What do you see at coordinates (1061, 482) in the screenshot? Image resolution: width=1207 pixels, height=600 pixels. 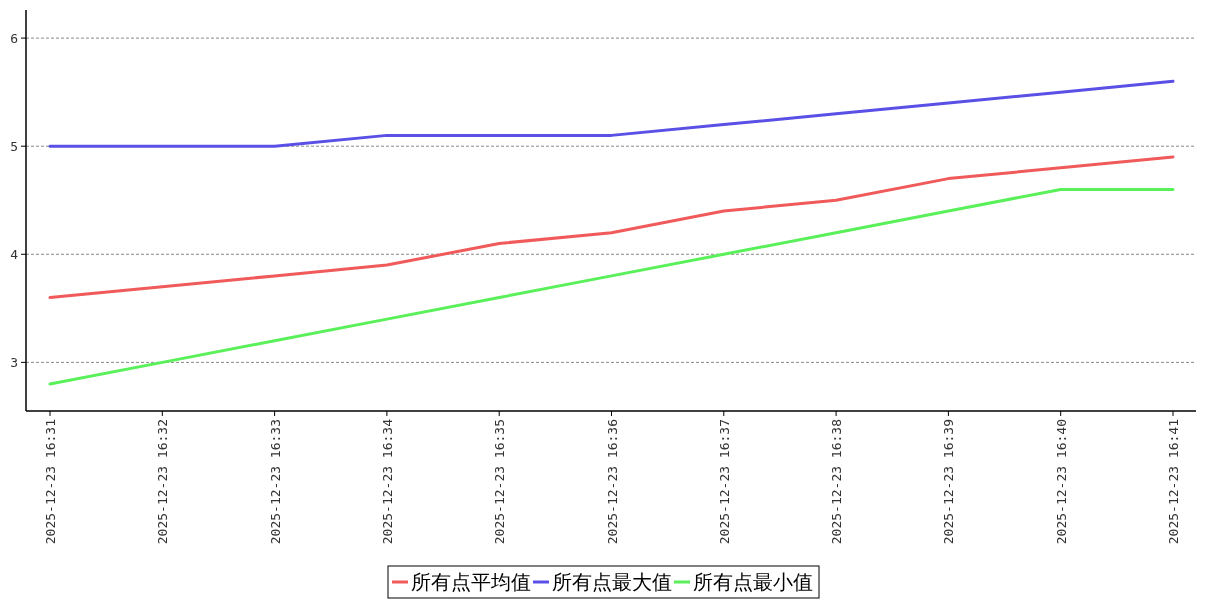 I see `x-tick-label: 2025-12-23 16:40` at bounding box center [1061, 482].